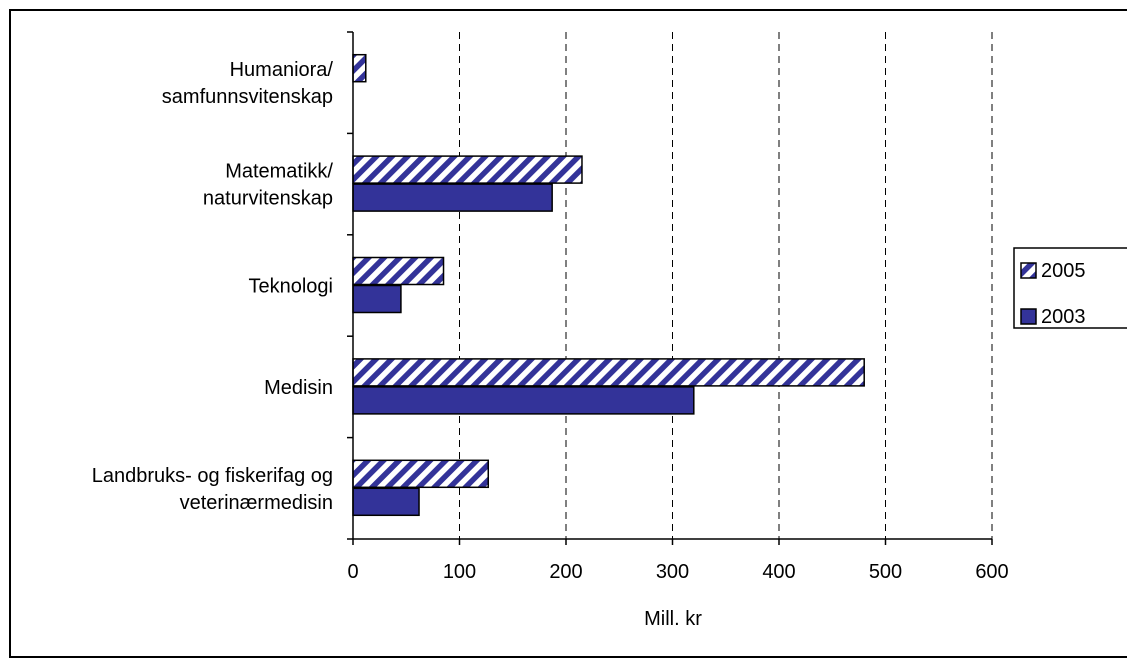 The image size is (1127, 660). I want to click on category-label-line: Landbruks- og fiskerifag og, so click(212, 476).